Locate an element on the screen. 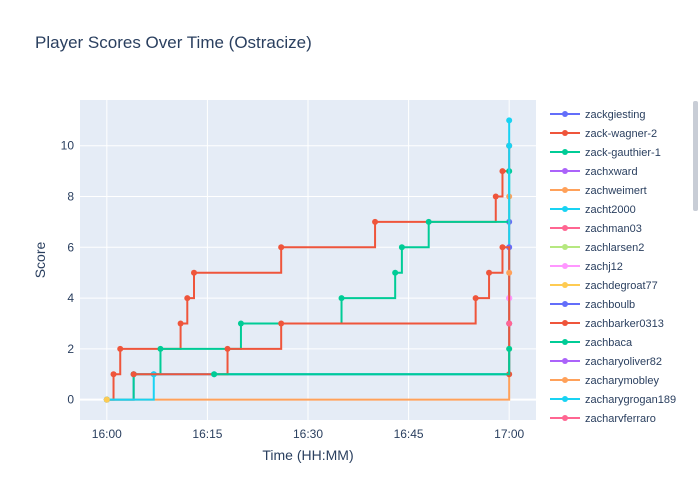  legend-label: zack-wagner-2 is located at coordinates (621, 134).